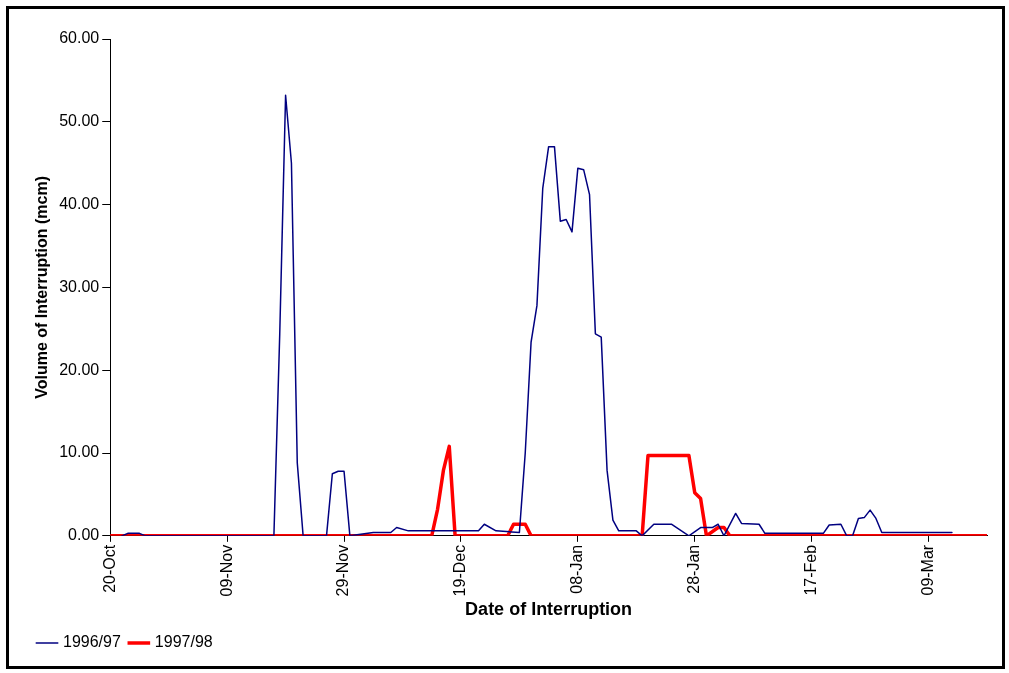 This screenshot has width=1009, height=673. What do you see at coordinates (79, 452) in the screenshot?
I see `y-tick-label: 10.00` at bounding box center [79, 452].